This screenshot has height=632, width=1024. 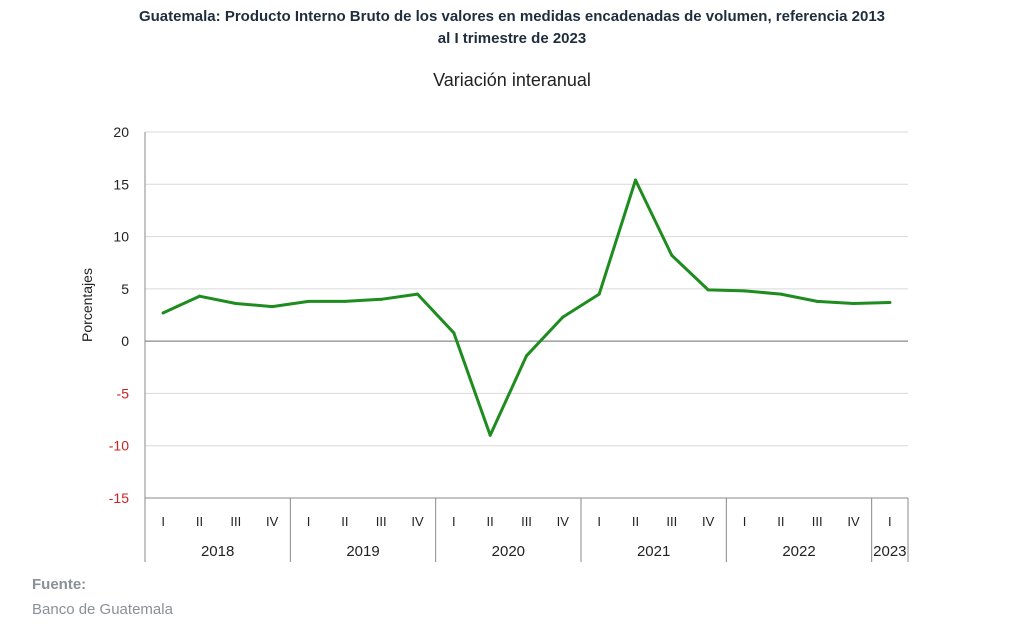 I want to click on year-label: 2022, so click(x=798, y=551).